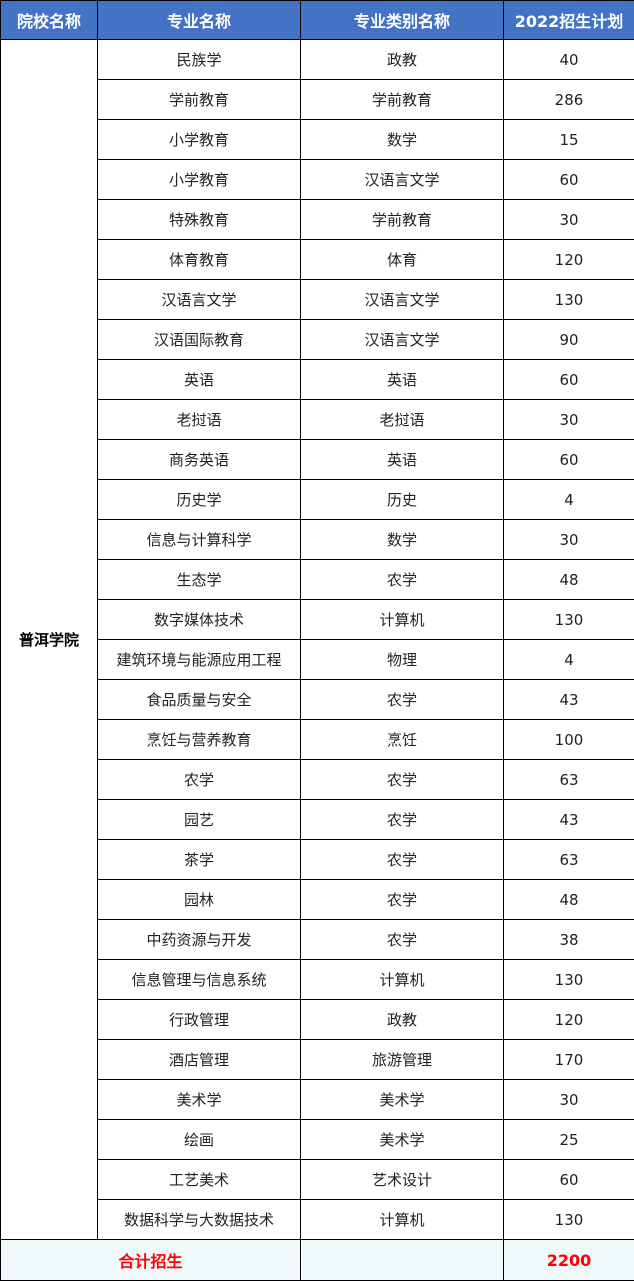 The height and width of the screenshot is (1281, 634). I want to click on major-cell: 信息与计算科学, so click(199, 539).